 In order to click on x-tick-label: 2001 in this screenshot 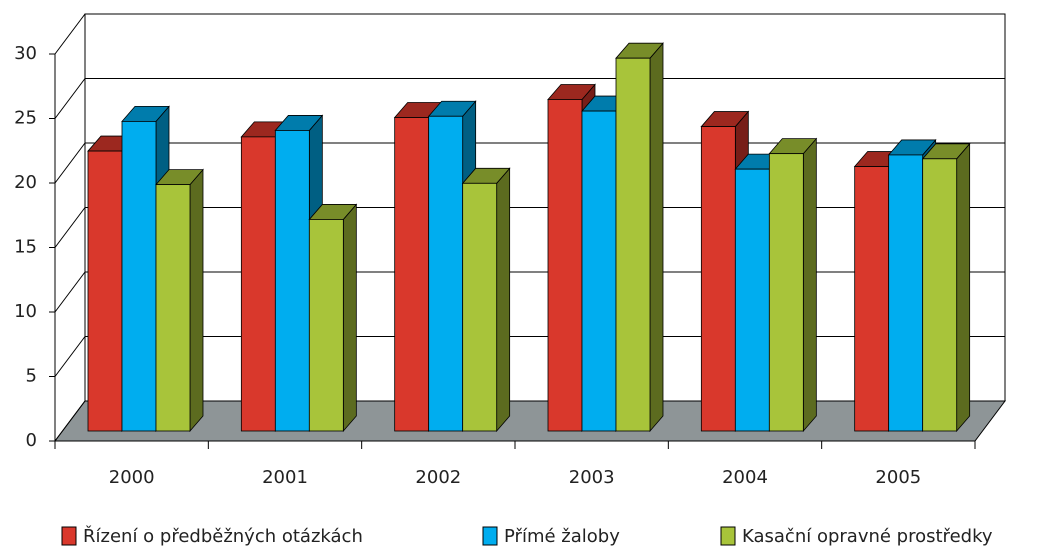, I will do `click(285, 477)`.